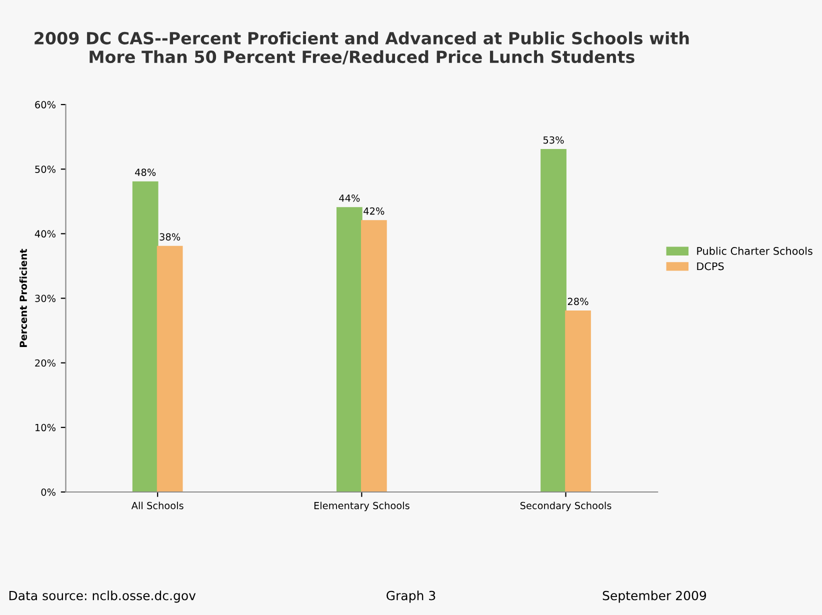 This screenshot has width=822, height=615. What do you see at coordinates (349, 198) in the screenshot?
I see `data-label: 44%` at bounding box center [349, 198].